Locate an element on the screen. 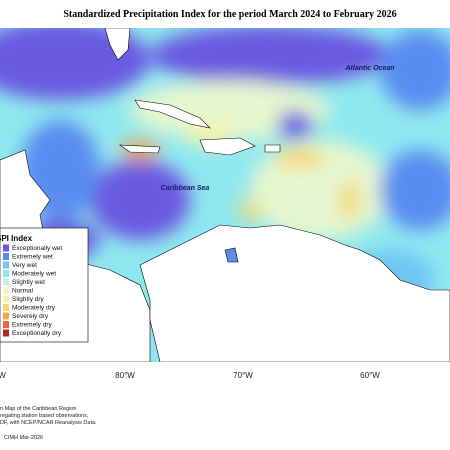  legend-label: Severely dry is located at coordinates (30, 316).